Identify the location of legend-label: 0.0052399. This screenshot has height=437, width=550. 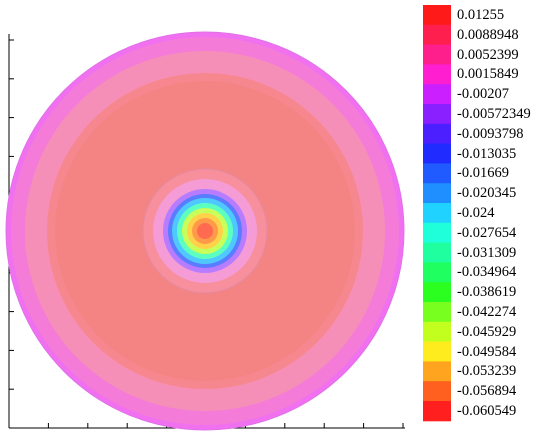
(488, 54).